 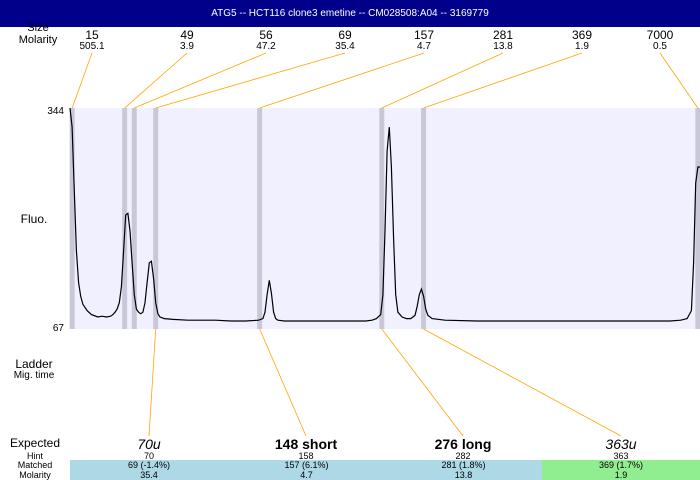 What do you see at coordinates (463, 465) in the screenshot?
I see `matched-value: 281 (1.8%)` at bounding box center [463, 465].